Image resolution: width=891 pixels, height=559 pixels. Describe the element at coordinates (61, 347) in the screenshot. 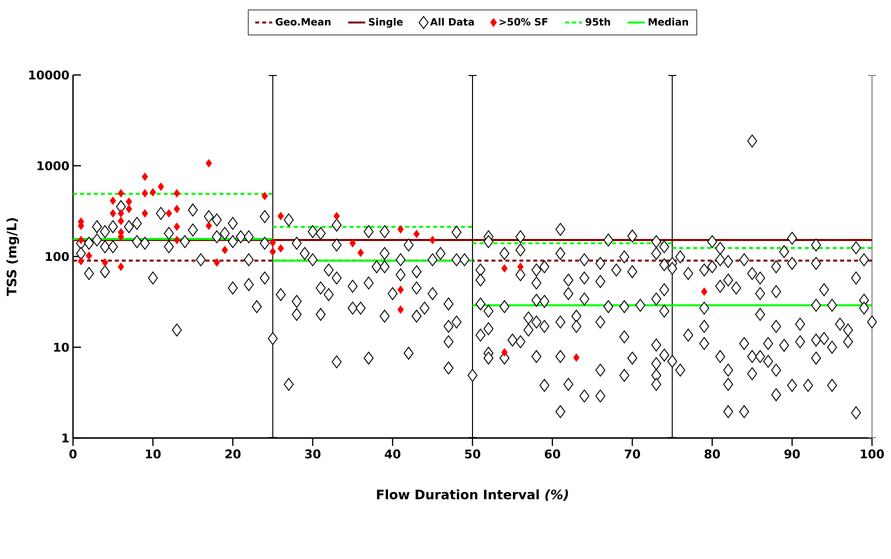

I see `y-tick-label: 10` at that location.